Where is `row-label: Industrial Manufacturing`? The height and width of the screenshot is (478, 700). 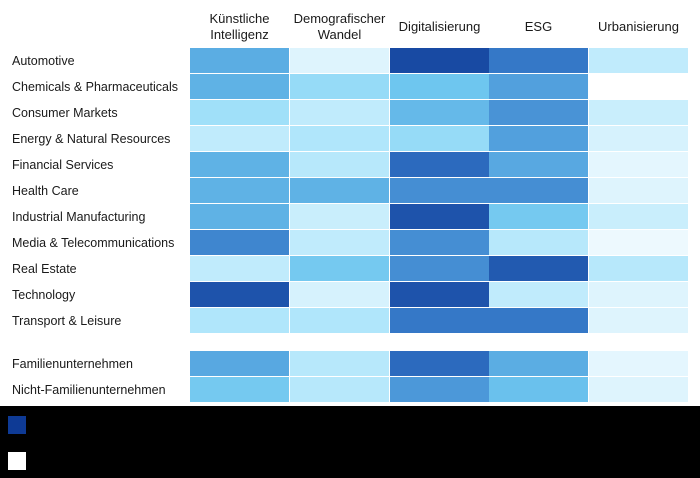
row-label: Industrial Manufacturing is located at coordinates (79, 217).